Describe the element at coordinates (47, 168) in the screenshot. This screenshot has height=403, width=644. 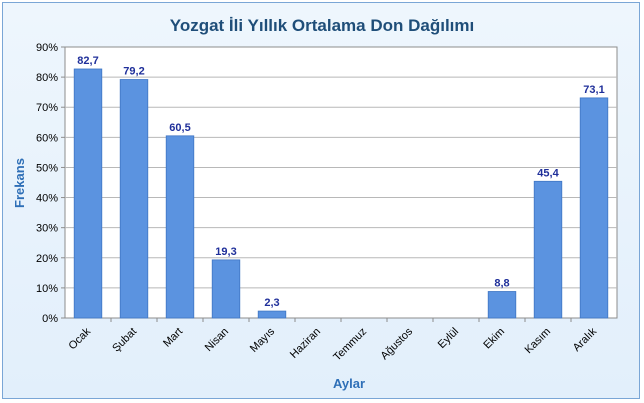
I see `y-tick-label: 50%` at that location.